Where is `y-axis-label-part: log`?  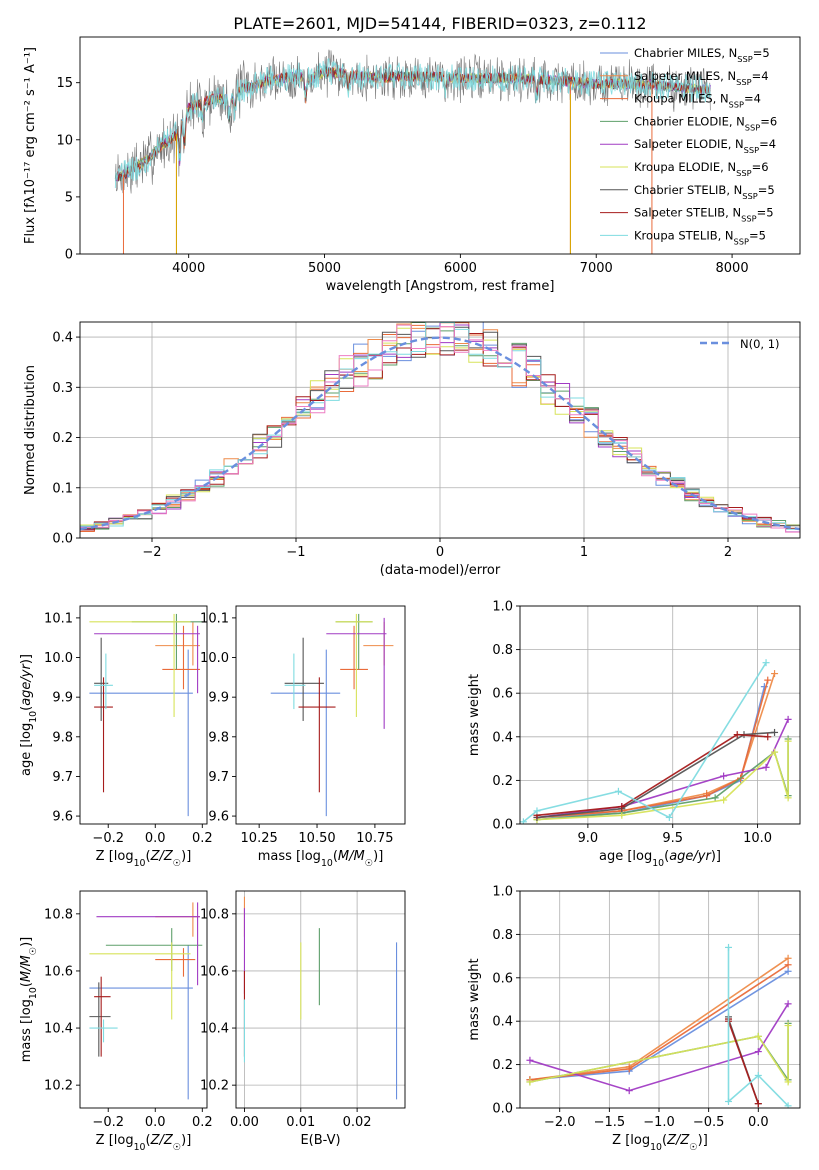 y-axis-label-part: log is located at coordinates (26, 733).